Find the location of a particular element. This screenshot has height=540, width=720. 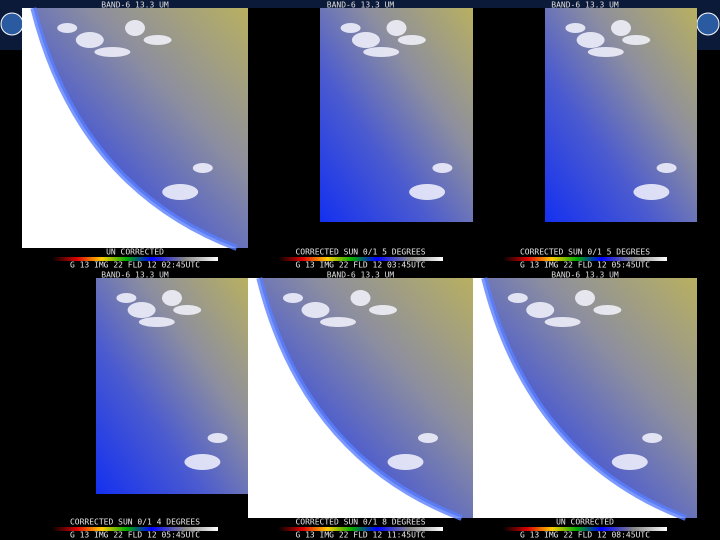

panel-footer: G 13 IMG 22 FLD 12 11:45UTC is located at coordinates (360, 535).